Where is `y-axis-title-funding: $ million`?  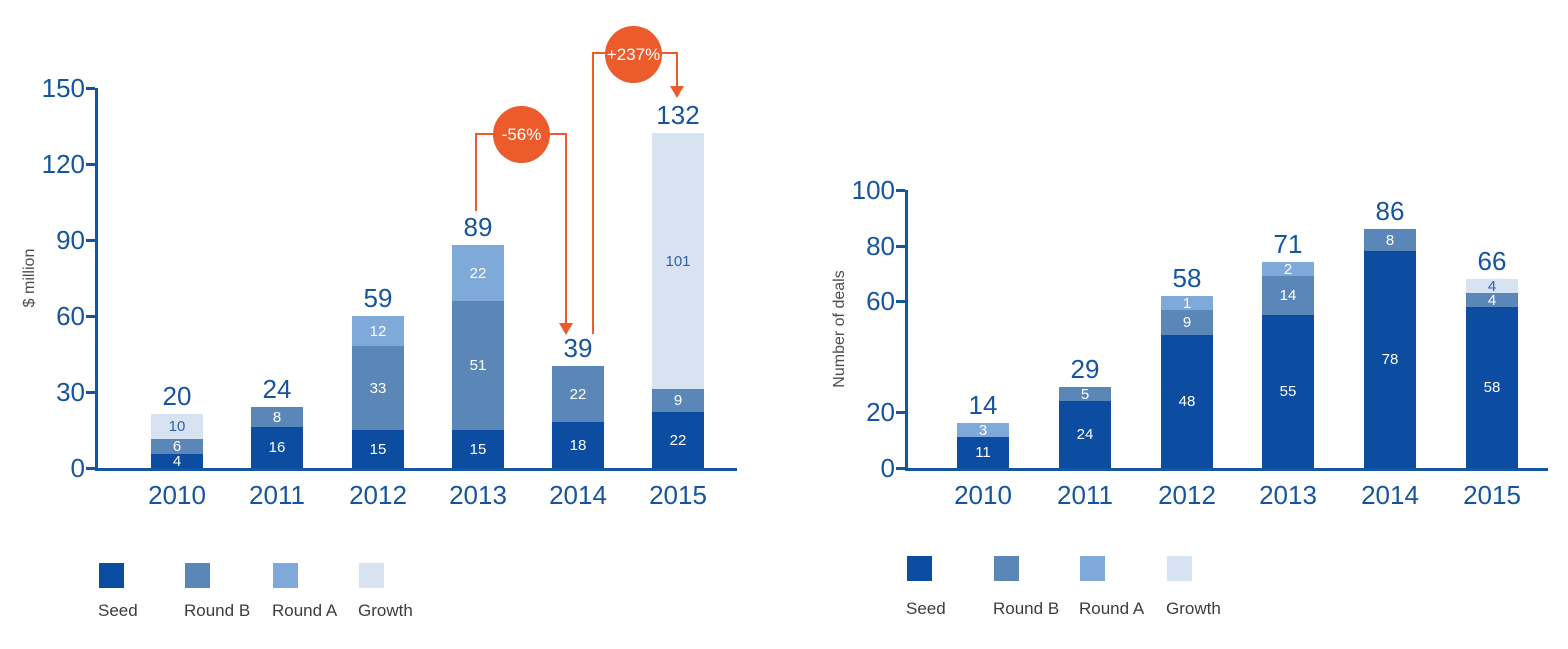
y-axis-title-funding: $ million is located at coordinates (29, 278).